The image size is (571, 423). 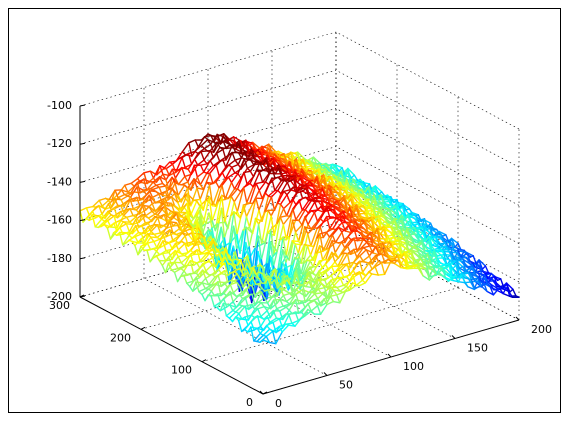 I want to click on floor-grid-line-x, so click(x=299, y=308).